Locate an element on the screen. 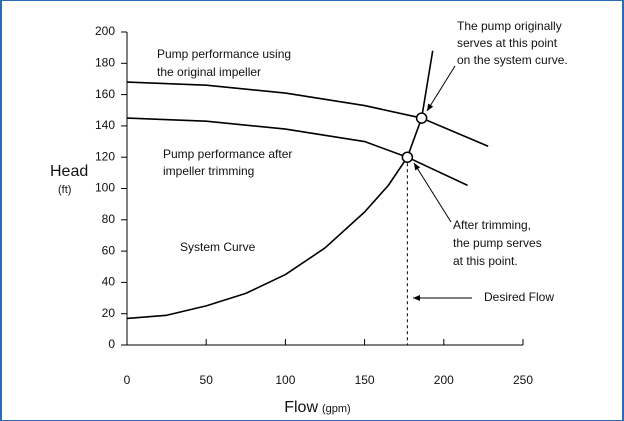 The height and width of the screenshot is (421, 624). y-tick-label: 160 is located at coordinates (105, 94).